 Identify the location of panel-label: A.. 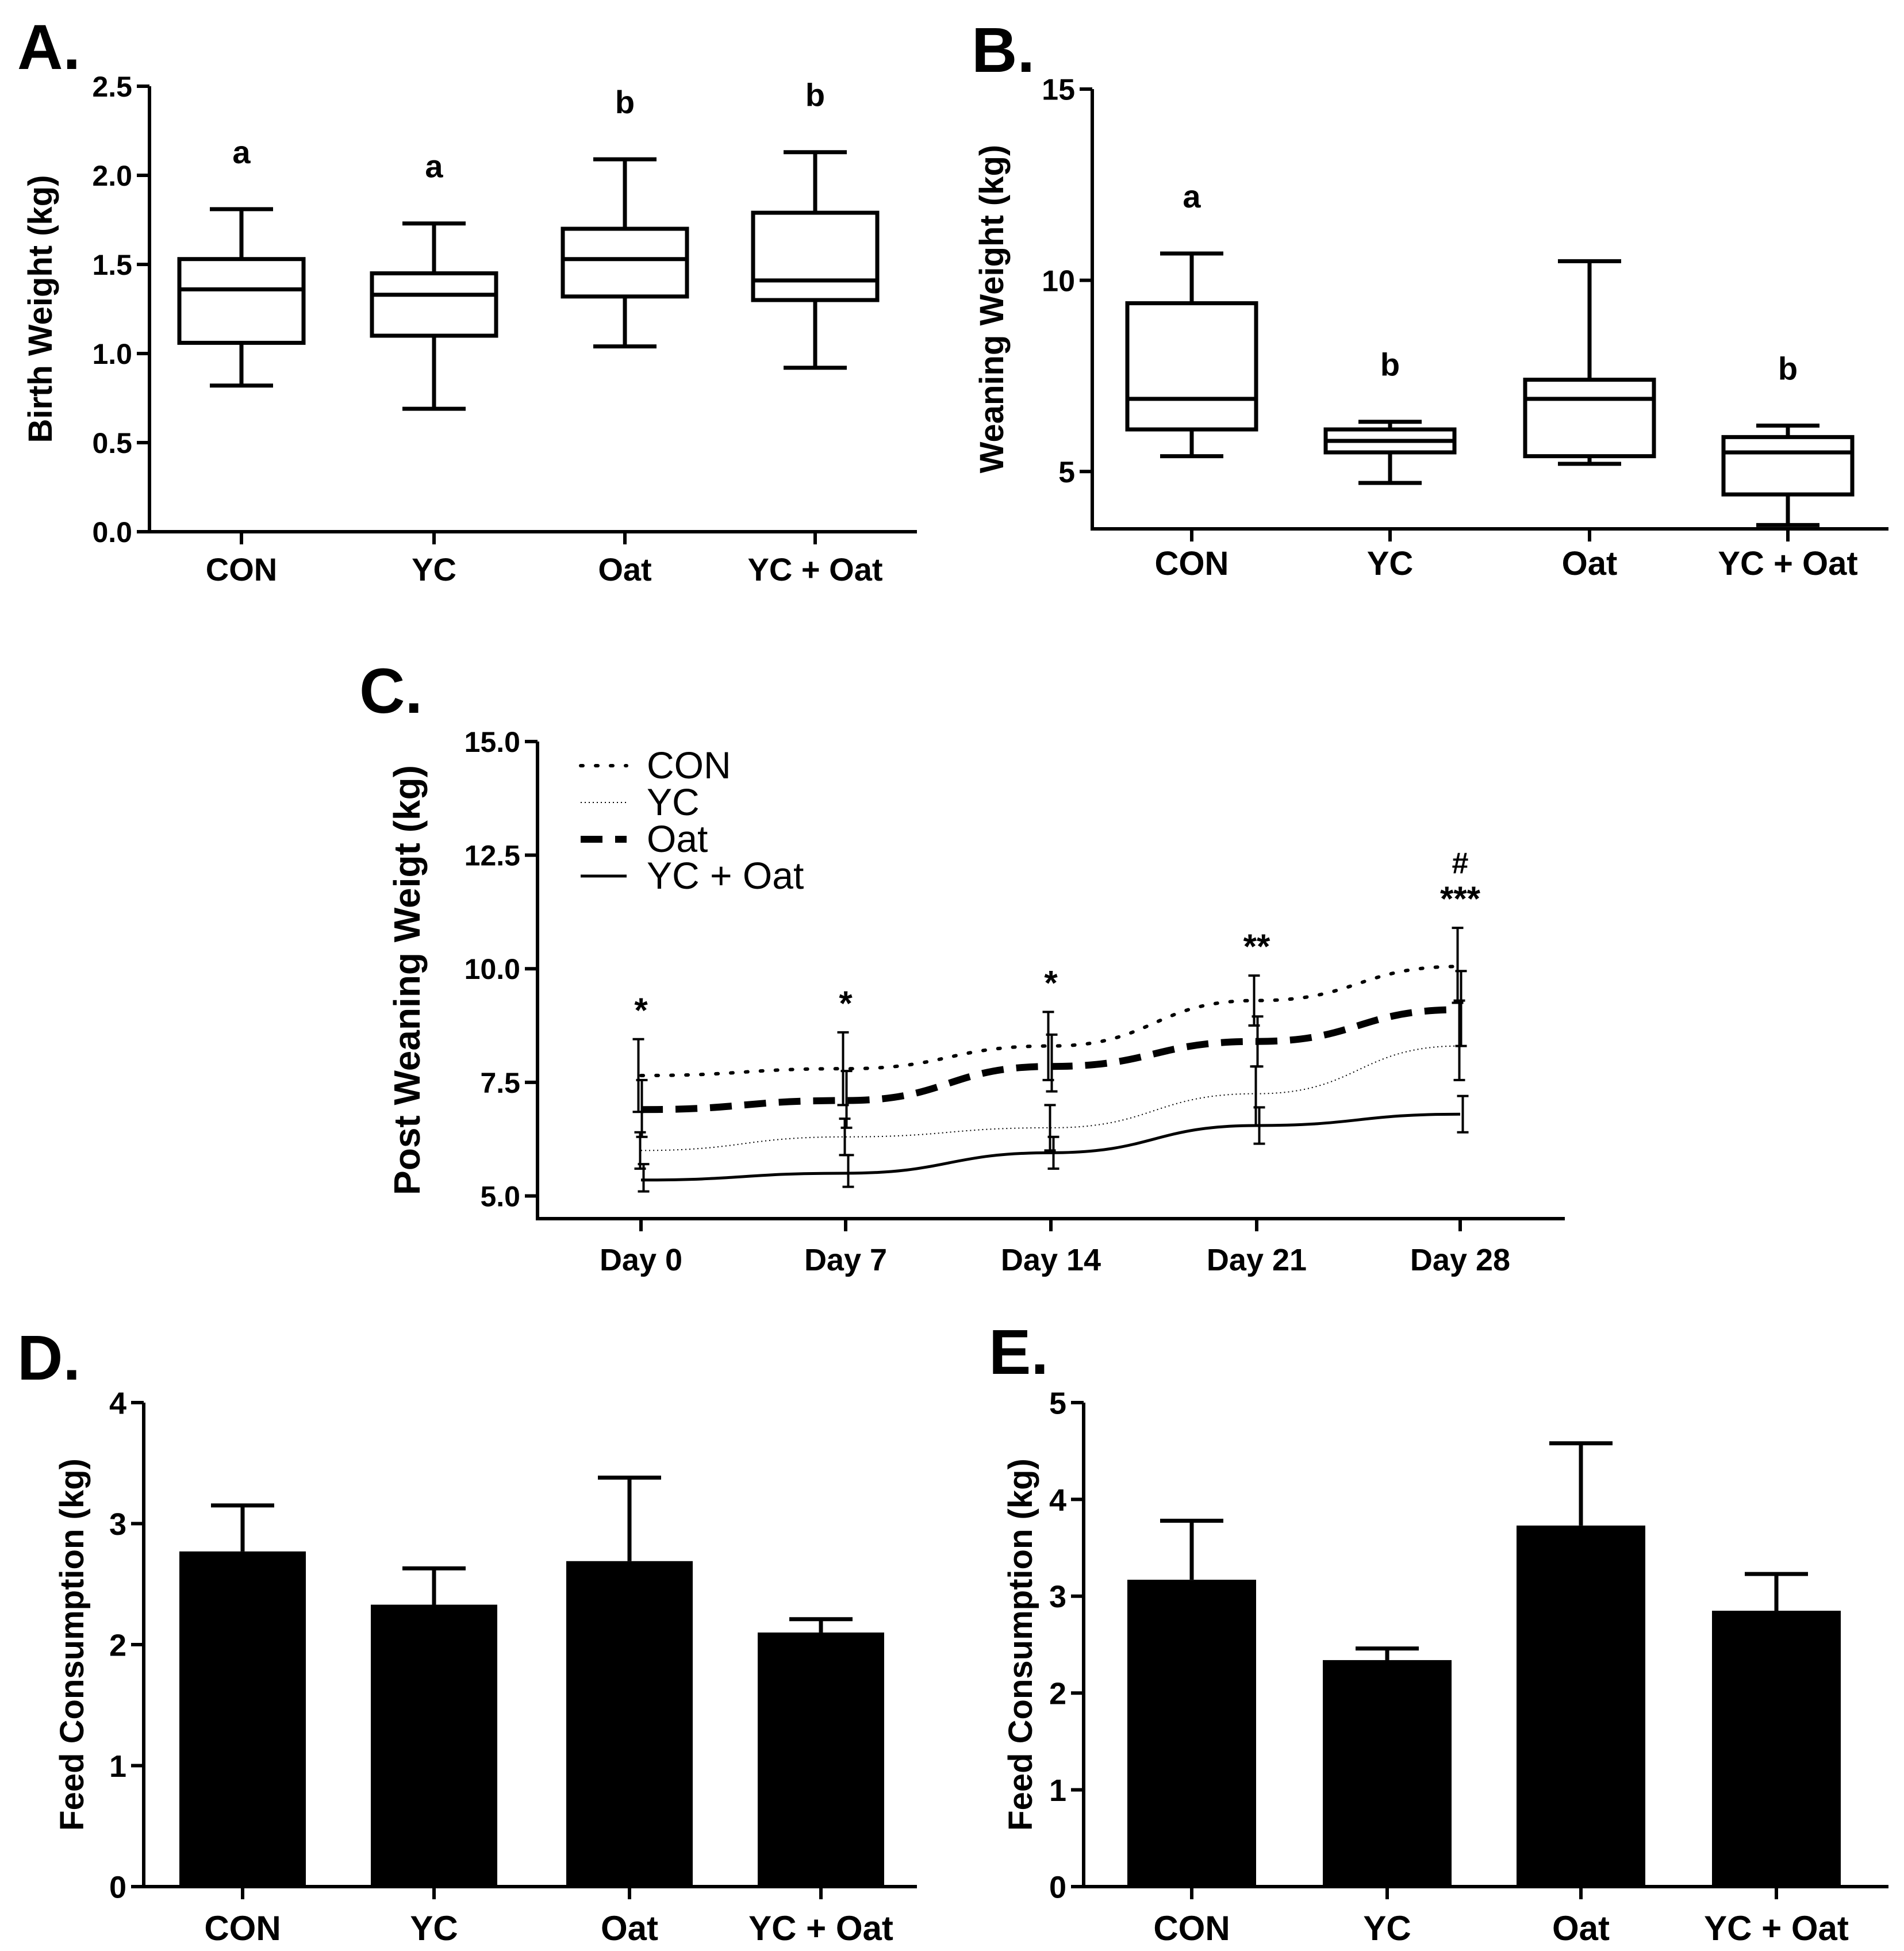
(48, 47).